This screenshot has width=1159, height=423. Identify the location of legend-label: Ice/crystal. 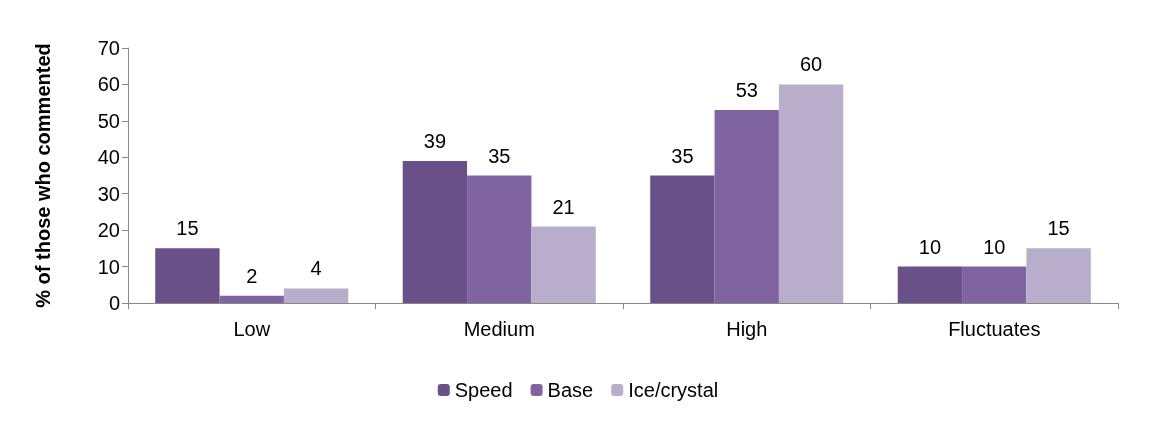
(673, 390).